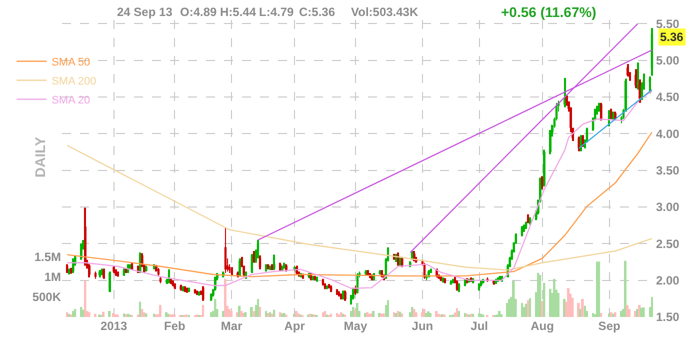 The image size is (692, 345). Describe the element at coordinates (548, 12) in the screenshot. I see `text: +0.56 (11.67%)` at that location.